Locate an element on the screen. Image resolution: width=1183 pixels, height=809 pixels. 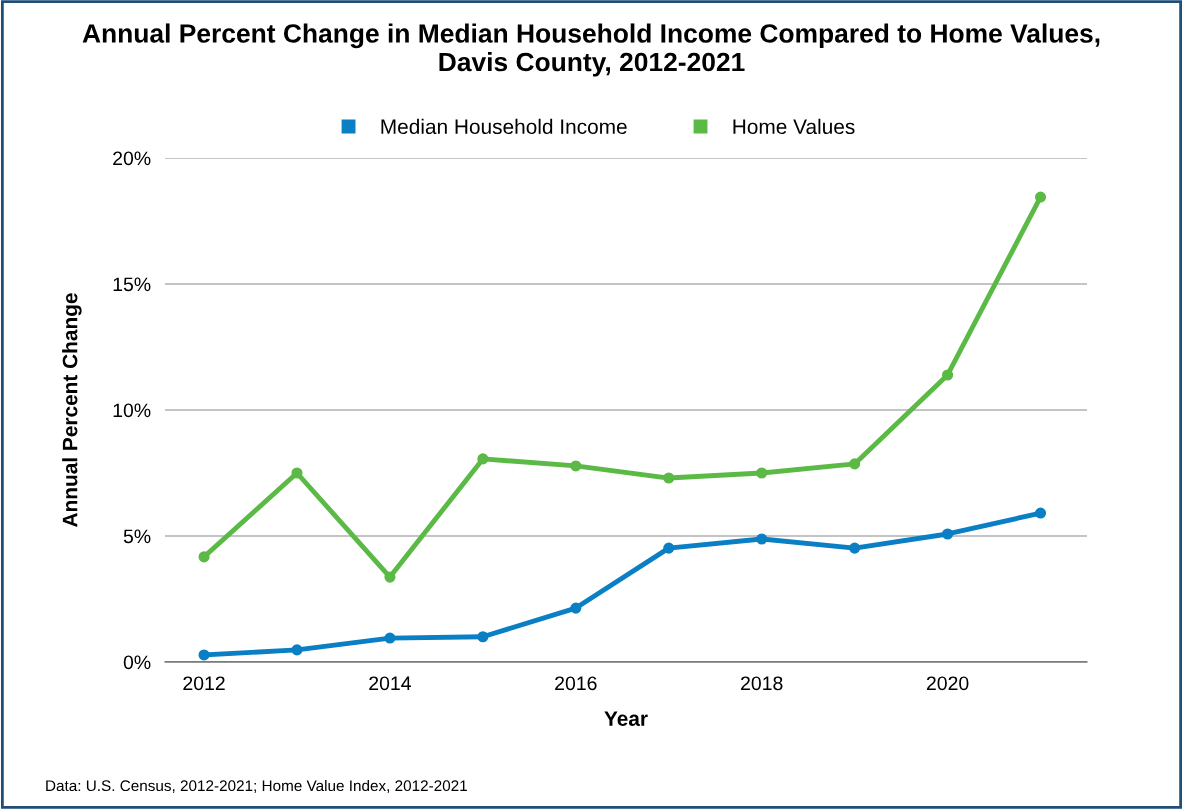
y-tick-label: 20% is located at coordinates (132, 158).